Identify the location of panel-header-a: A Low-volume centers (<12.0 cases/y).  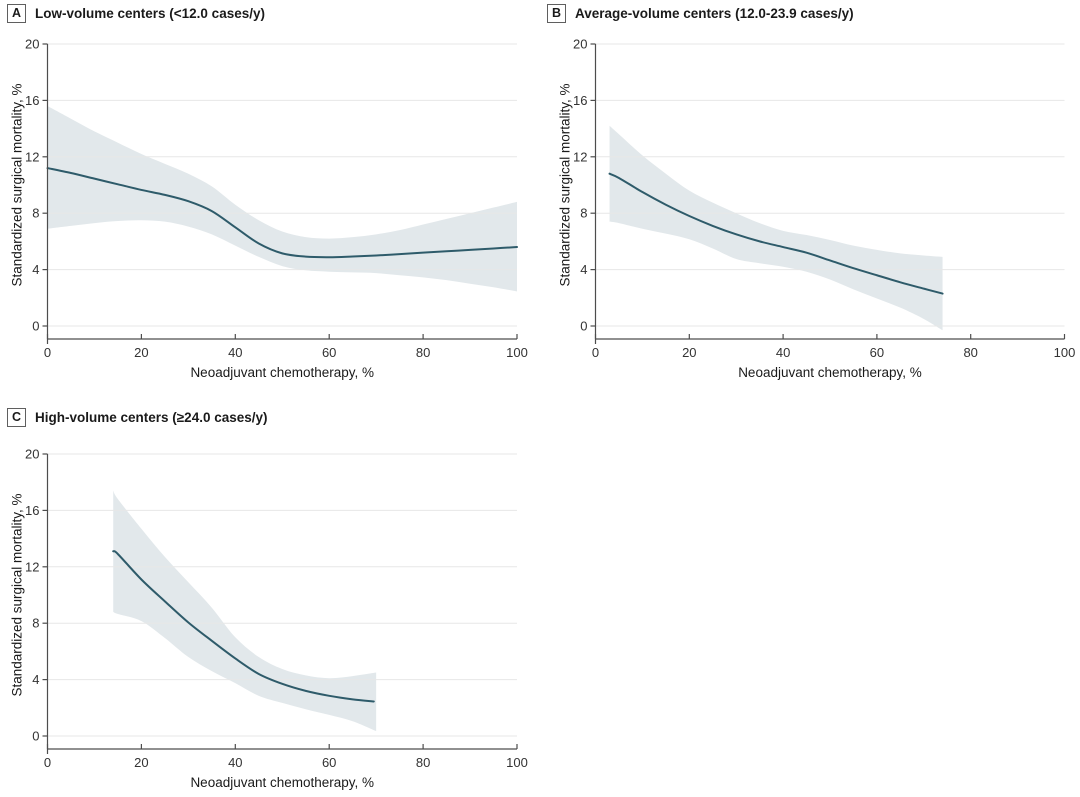
(136, 13).